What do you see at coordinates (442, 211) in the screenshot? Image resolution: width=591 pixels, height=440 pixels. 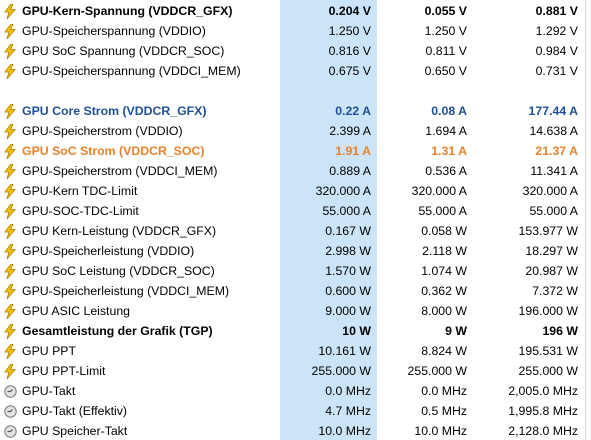 I see `min-value: 55.000 A` at bounding box center [442, 211].